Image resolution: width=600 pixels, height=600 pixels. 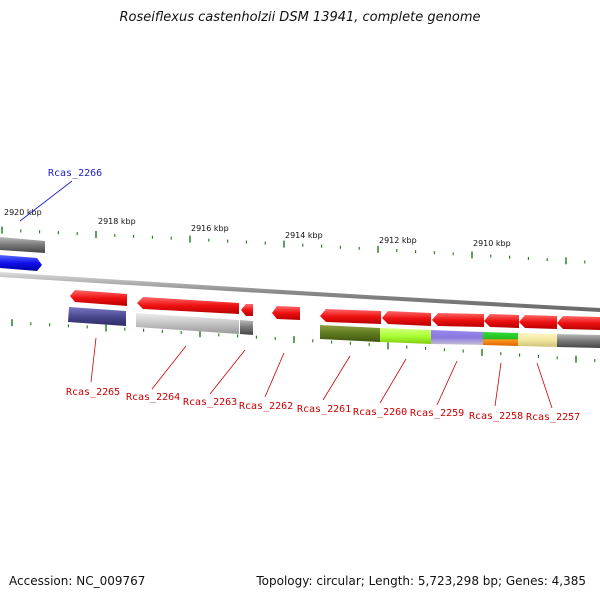 What do you see at coordinates (210, 402) in the screenshot?
I see `gene-label-rcas-2263: Rcas_2263` at bounding box center [210, 402].